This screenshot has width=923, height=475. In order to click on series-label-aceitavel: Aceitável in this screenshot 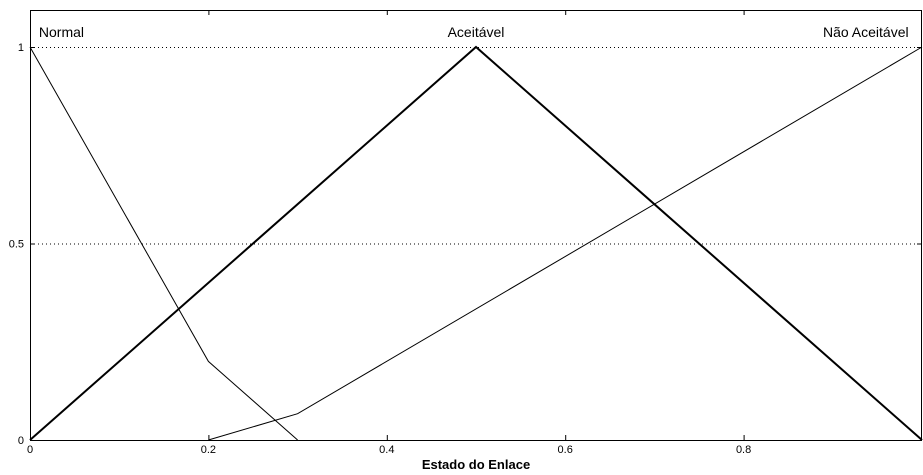, I will do `click(476, 32)`.